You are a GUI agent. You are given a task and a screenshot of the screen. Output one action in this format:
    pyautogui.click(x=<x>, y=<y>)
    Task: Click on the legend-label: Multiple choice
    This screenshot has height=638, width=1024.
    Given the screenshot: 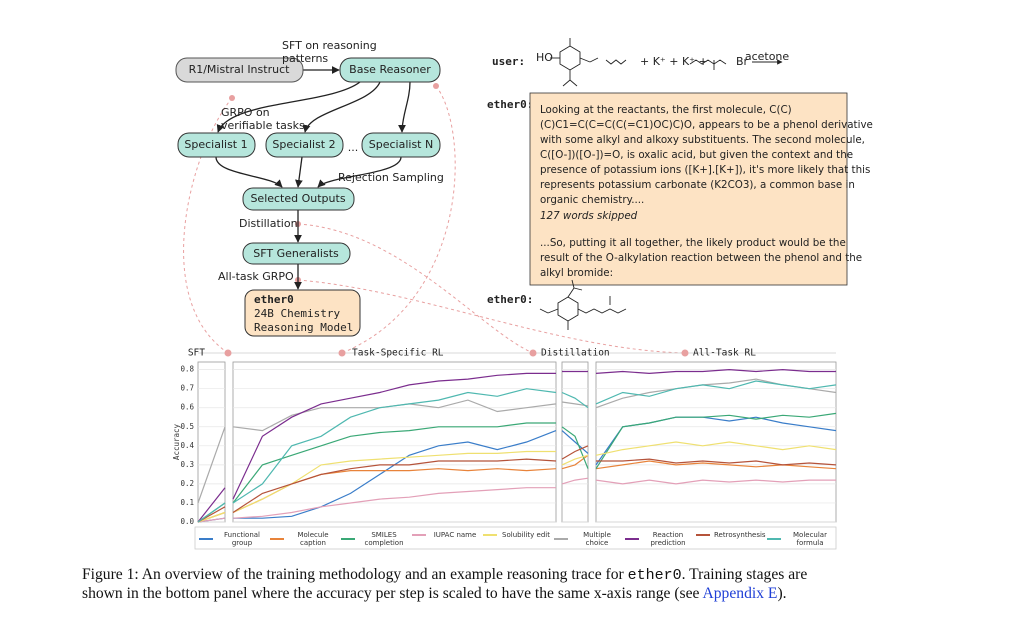 What is the action you would take?
    pyautogui.click(x=597, y=539)
    